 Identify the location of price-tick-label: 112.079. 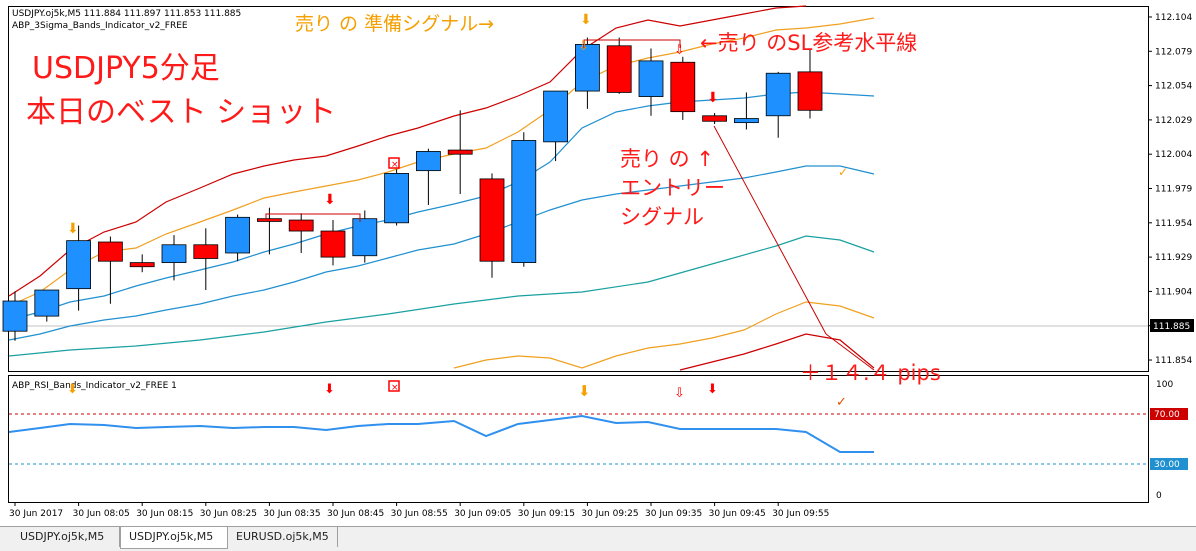
(1173, 52).